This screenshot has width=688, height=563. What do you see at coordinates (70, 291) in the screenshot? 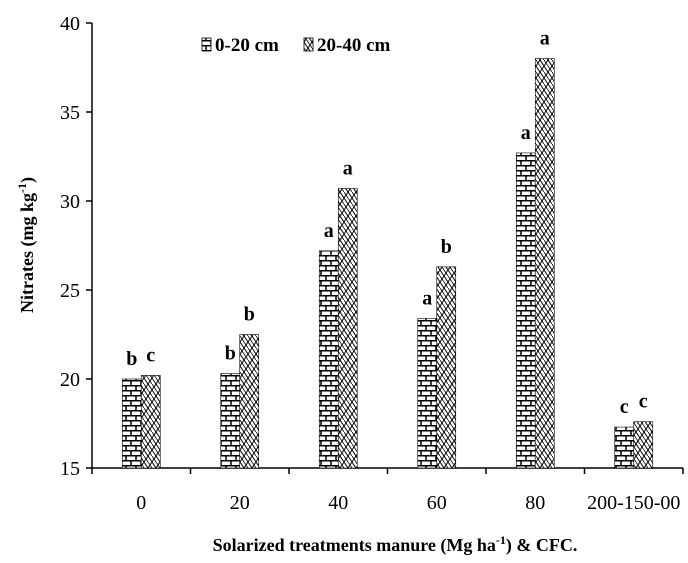
I see `y-tick-label: 25` at bounding box center [70, 291].